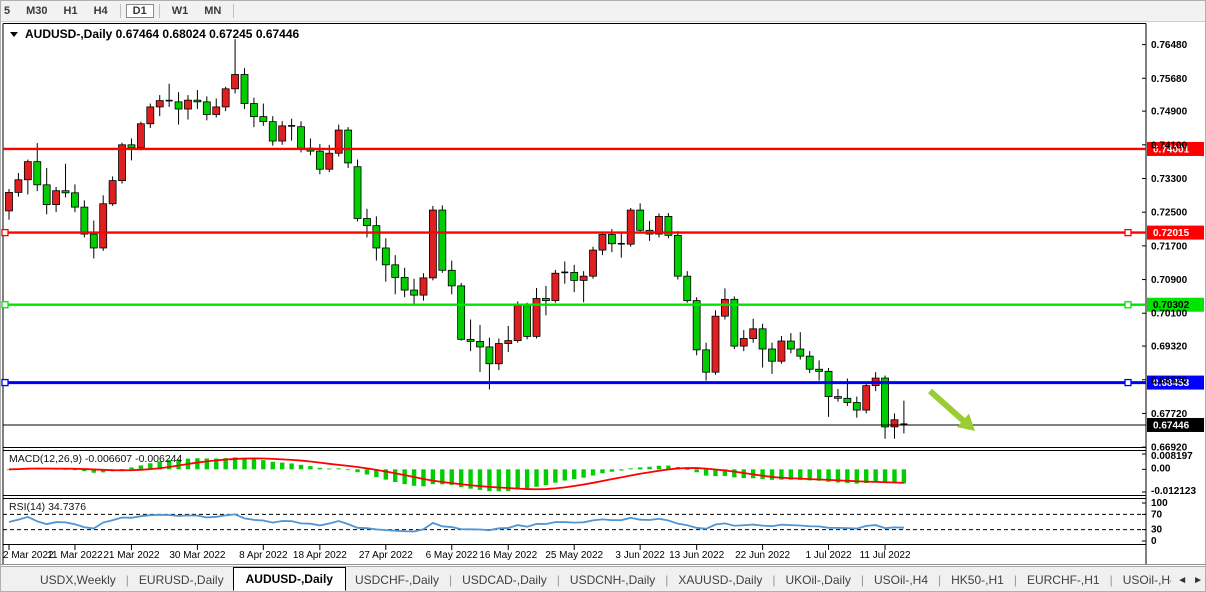 The image size is (1206, 592). I want to click on svg-text: 30, so click(1157, 530).